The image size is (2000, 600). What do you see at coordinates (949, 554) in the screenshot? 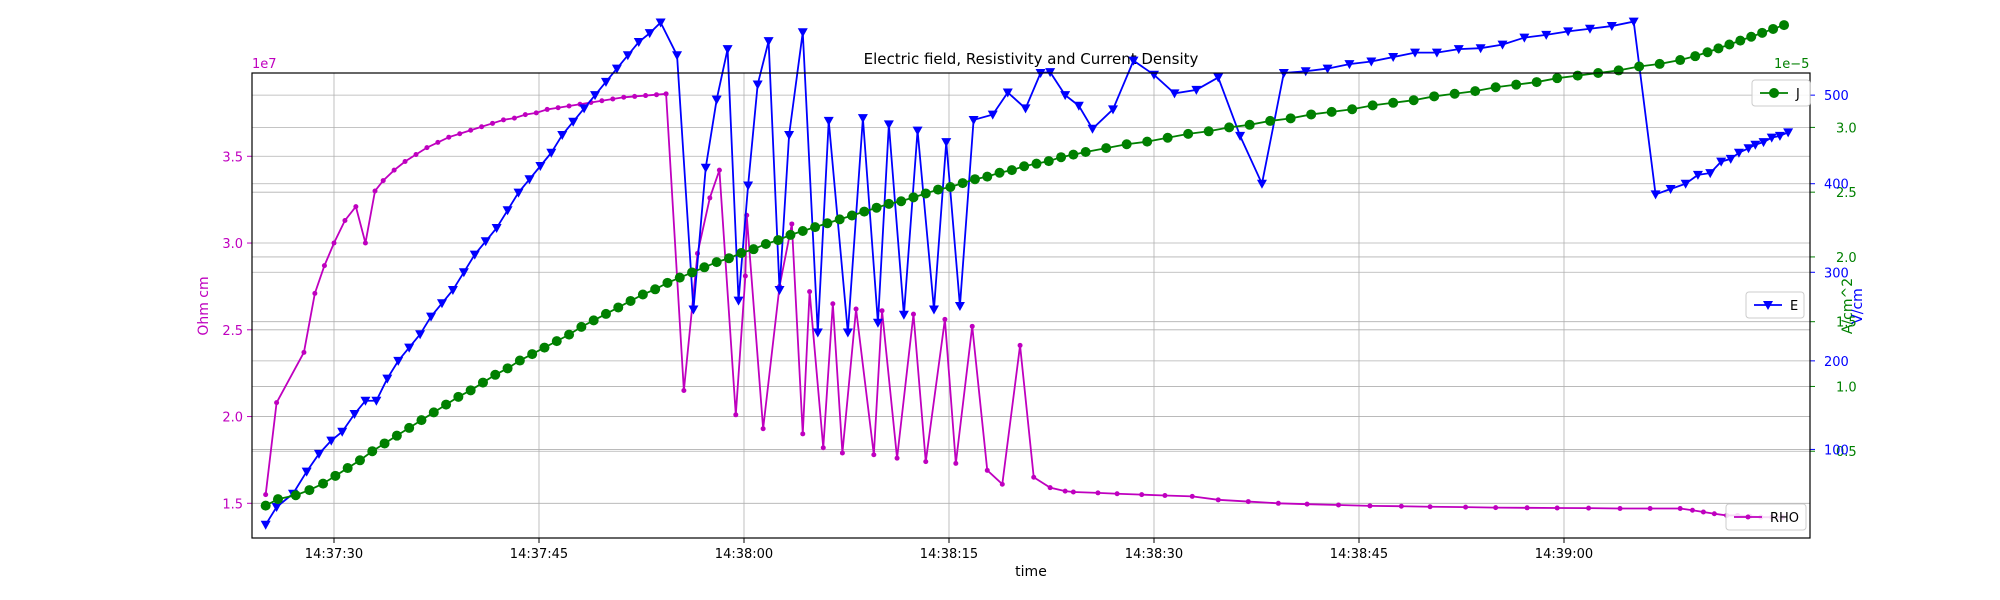
I see `x-tick-label: 14:38:15` at bounding box center [949, 554].